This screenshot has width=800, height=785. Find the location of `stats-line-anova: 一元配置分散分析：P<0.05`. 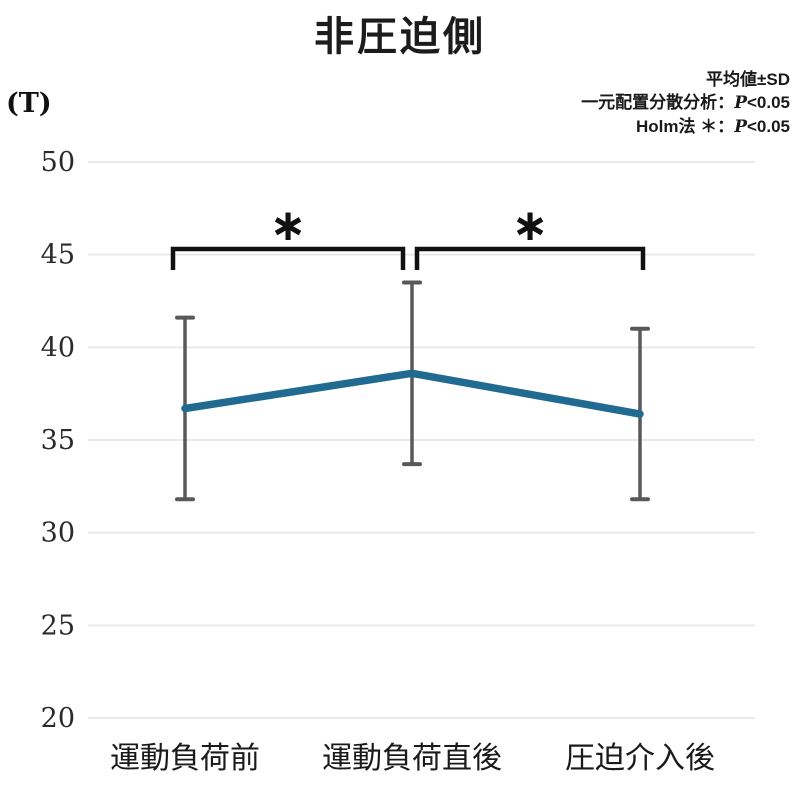

stats-line-anova: 一元配置分散分析：P<0.05 is located at coordinates (685, 103).